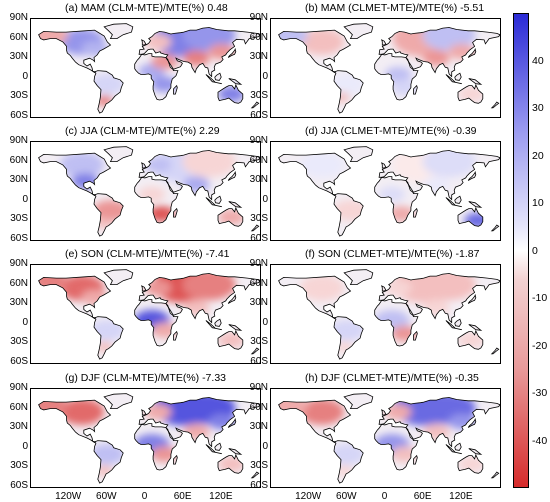  What do you see at coordinates (384, 288) in the screenshot?
I see `coastline-uk` at bounding box center [384, 288].